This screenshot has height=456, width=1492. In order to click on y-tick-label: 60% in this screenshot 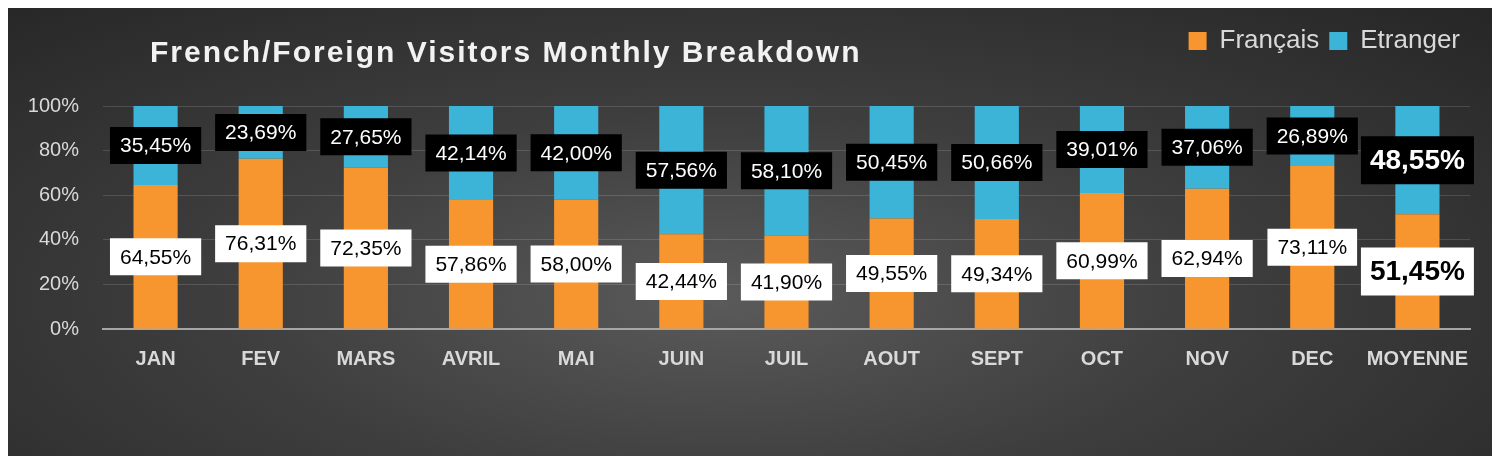, I will do `click(59, 193)`.